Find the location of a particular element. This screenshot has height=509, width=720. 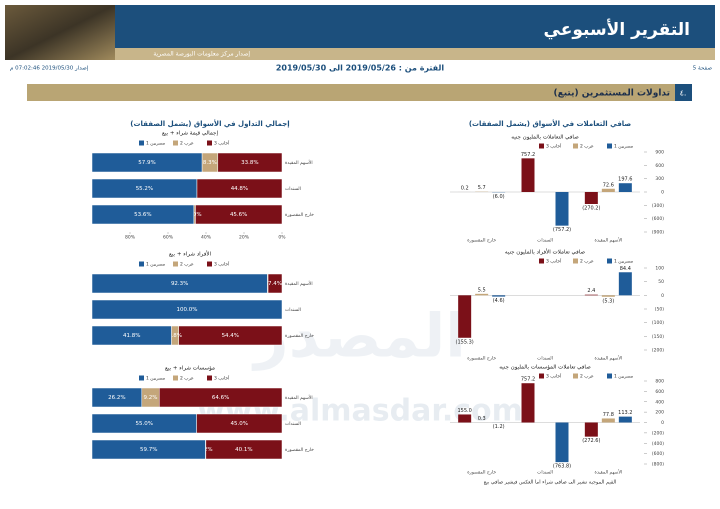

value-label: 26.2% is located at coordinates (116, 398).